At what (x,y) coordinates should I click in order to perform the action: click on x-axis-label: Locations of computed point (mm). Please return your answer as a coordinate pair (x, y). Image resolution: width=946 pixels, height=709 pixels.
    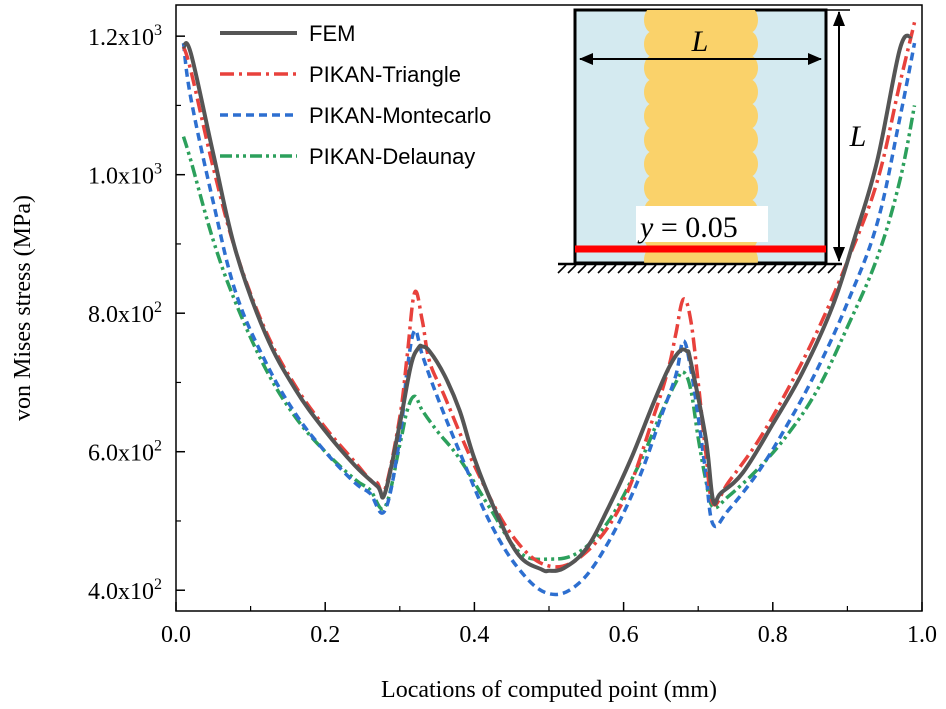
    Looking at the image, I should click on (549, 690).